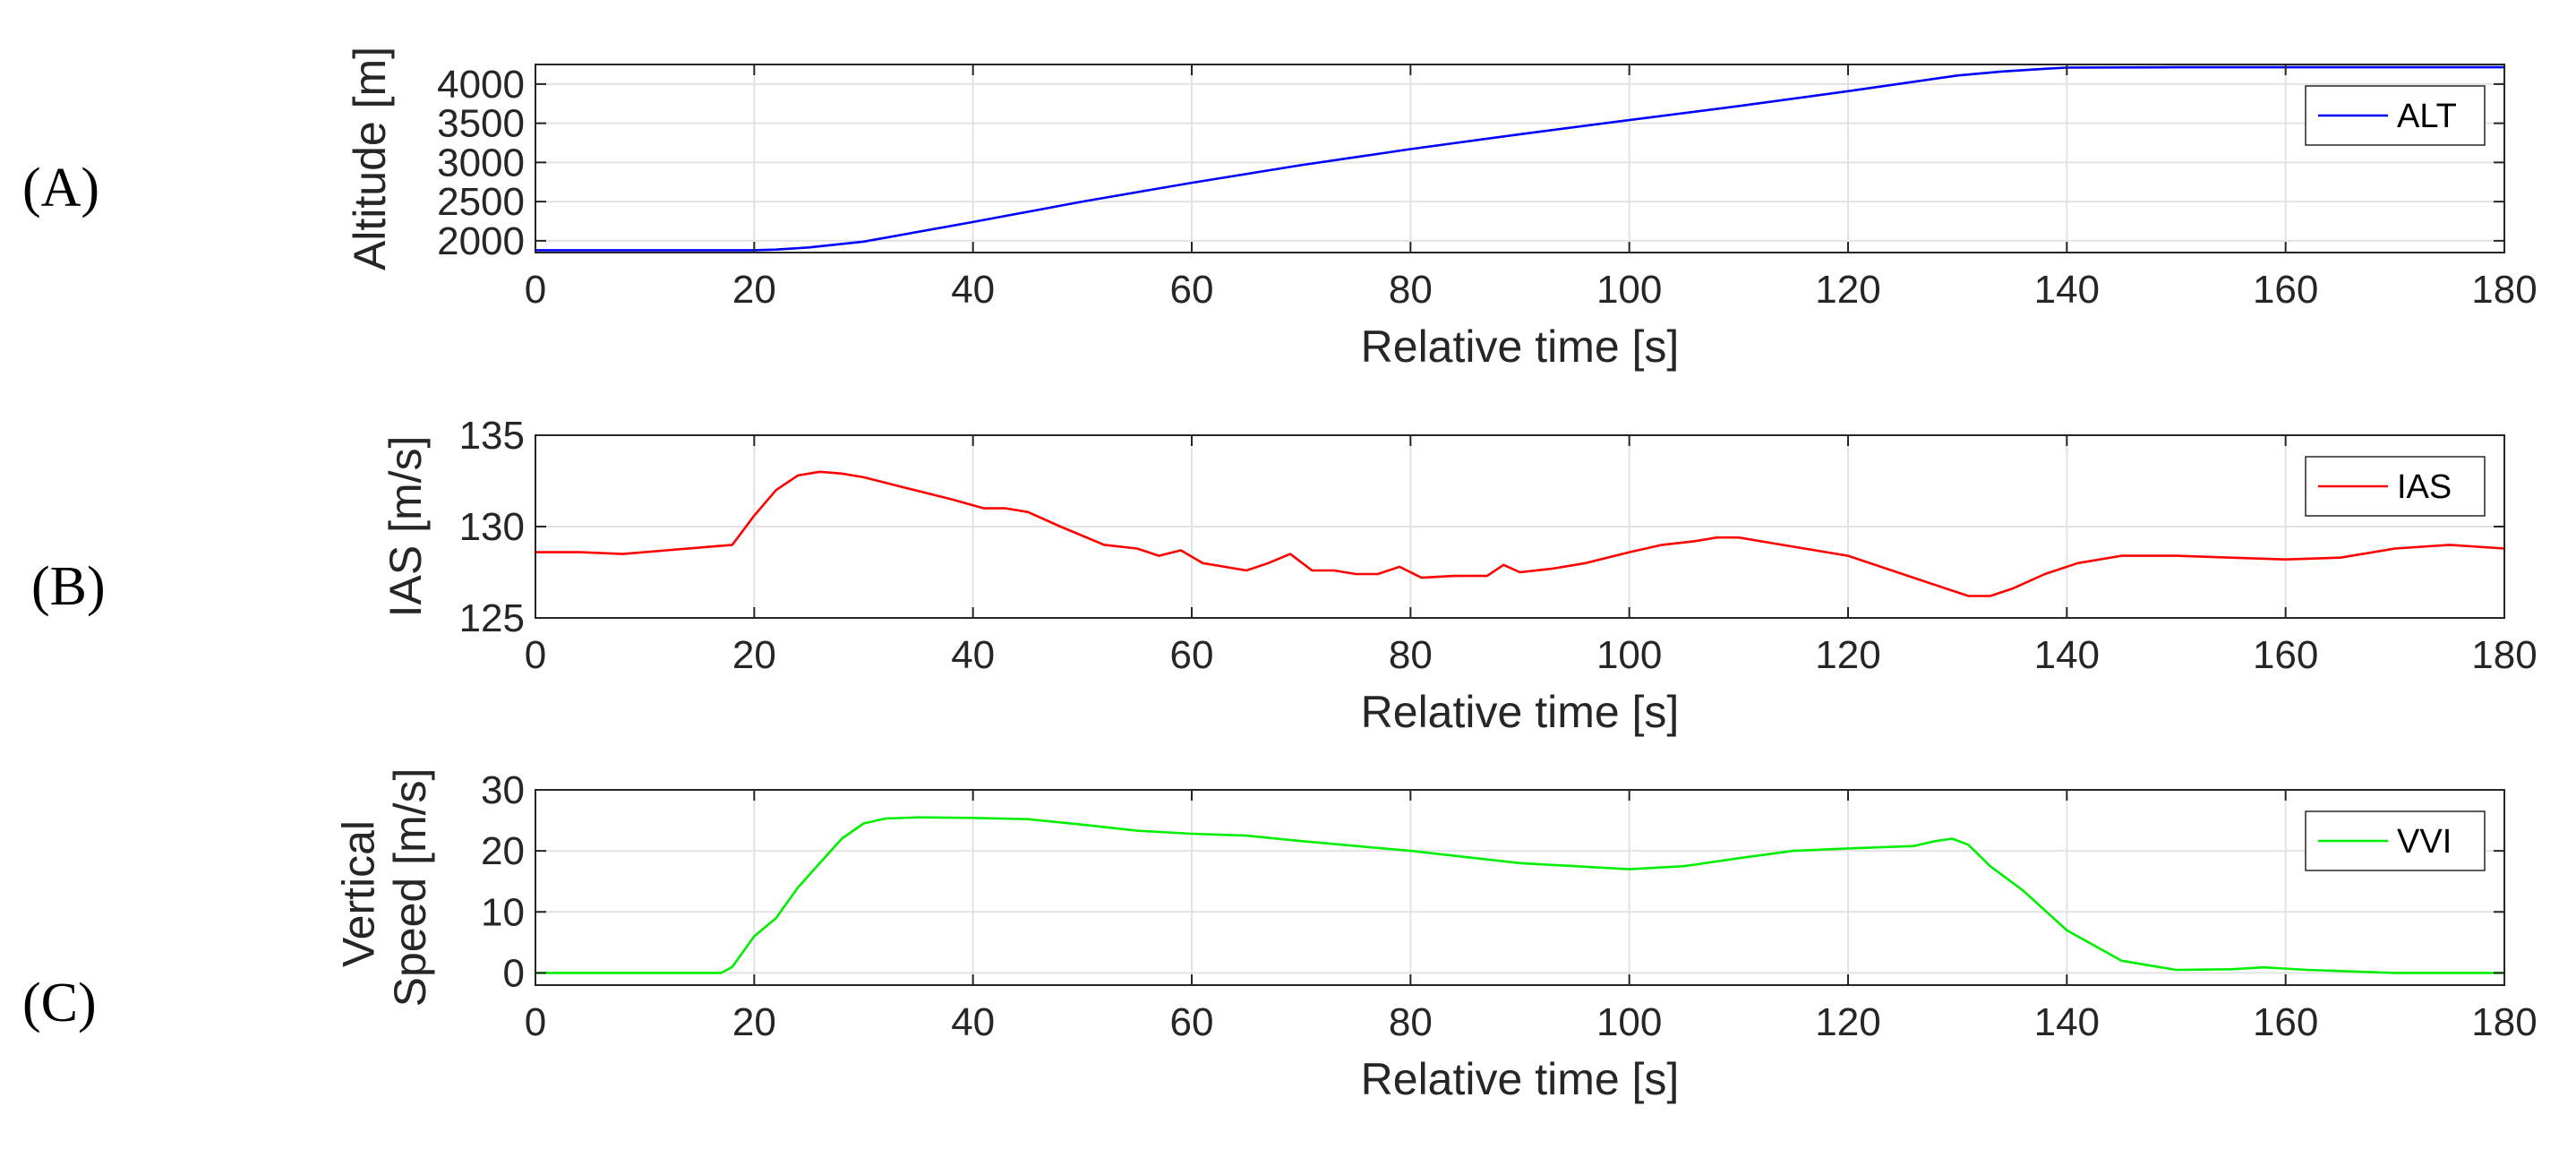  What do you see at coordinates (1411, 1022) in the screenshot?
I see `vertical-speed-x-tick-label: 80` at bounding box center [1411, 1022].